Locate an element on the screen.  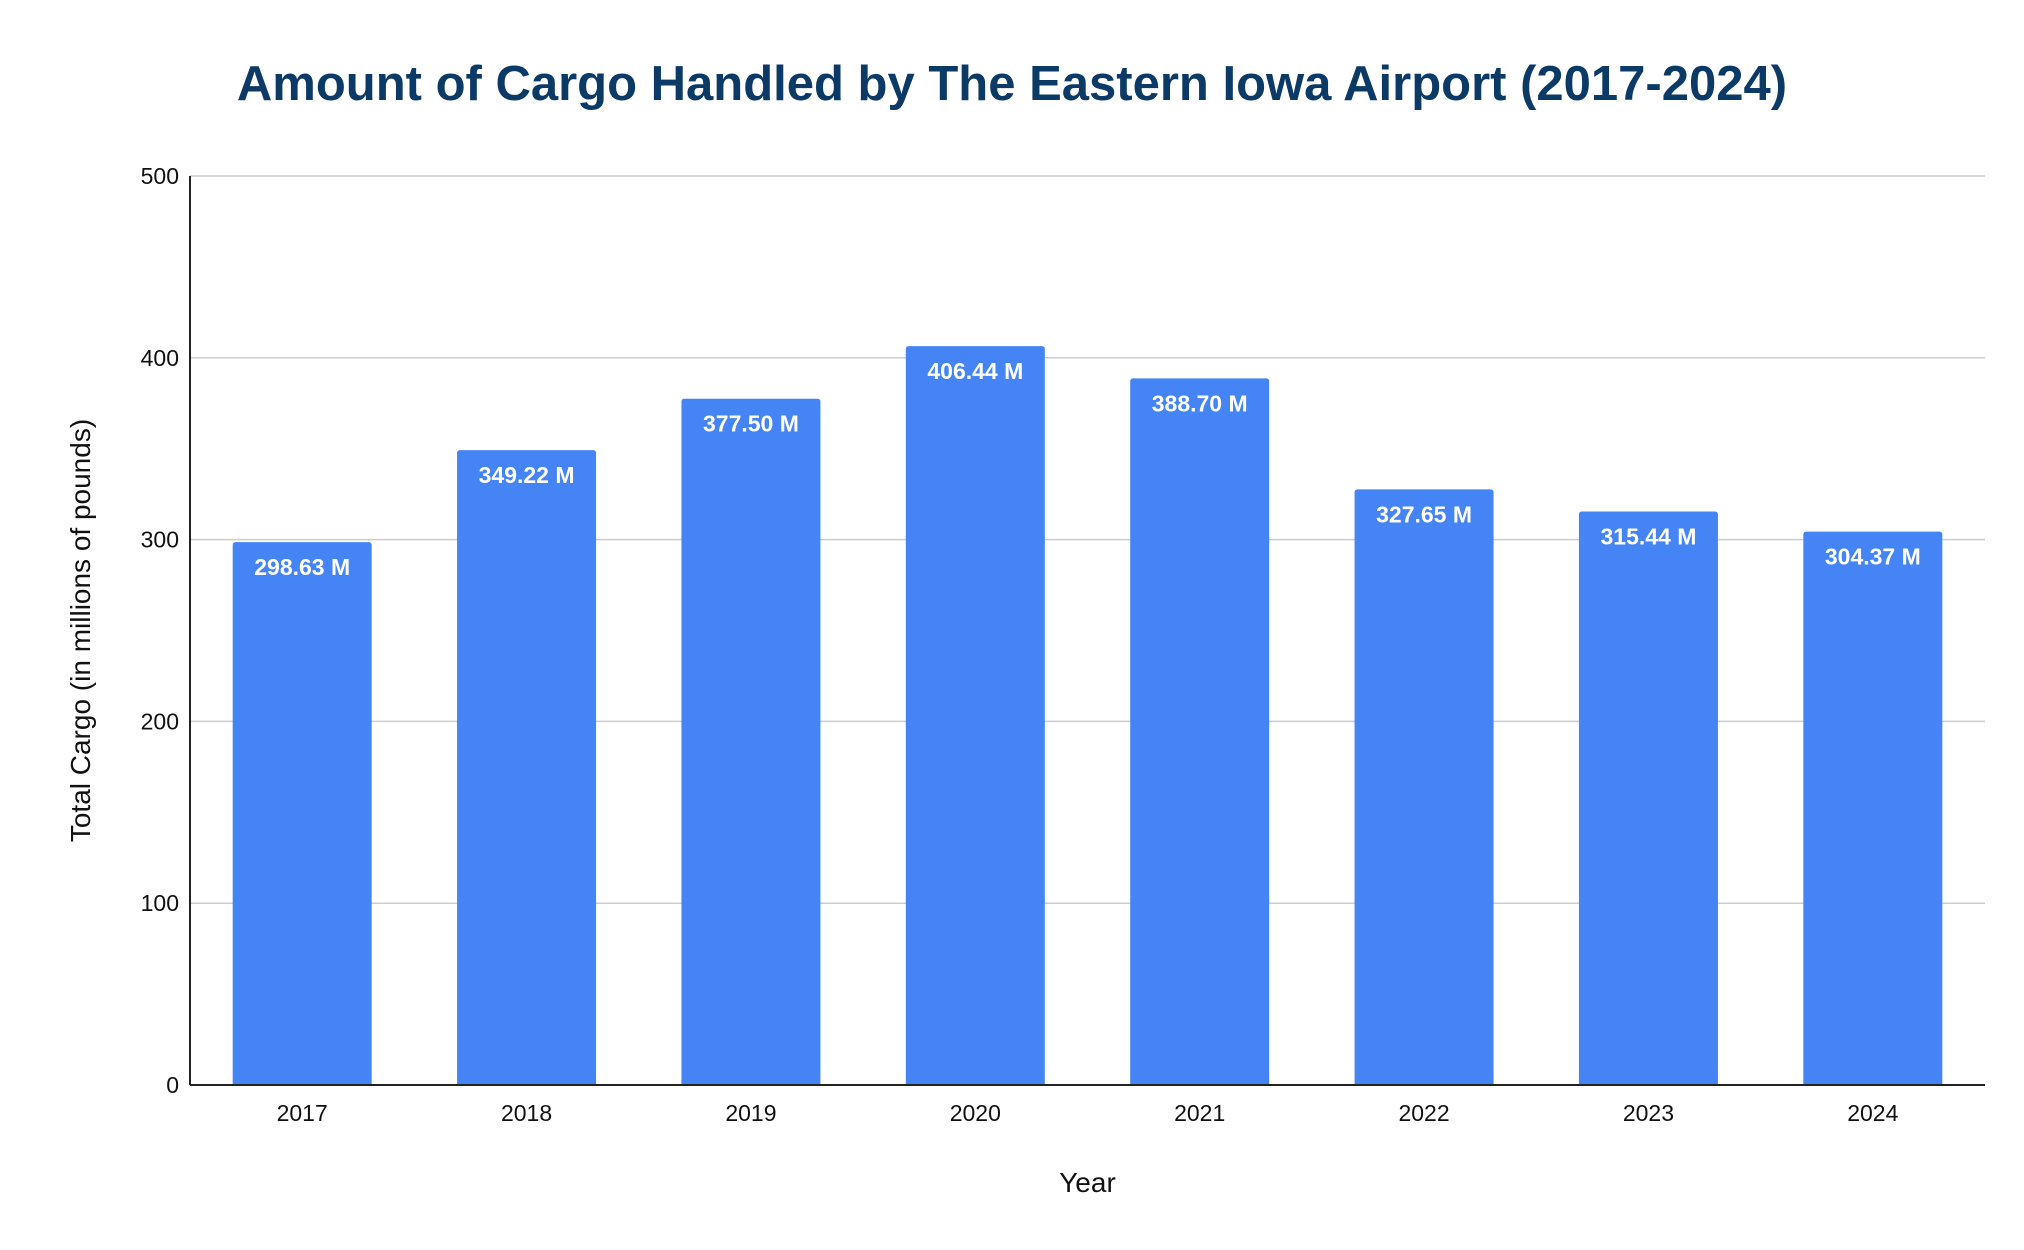
x-tick-label: 2020 is located at coordinates (975, 1113).